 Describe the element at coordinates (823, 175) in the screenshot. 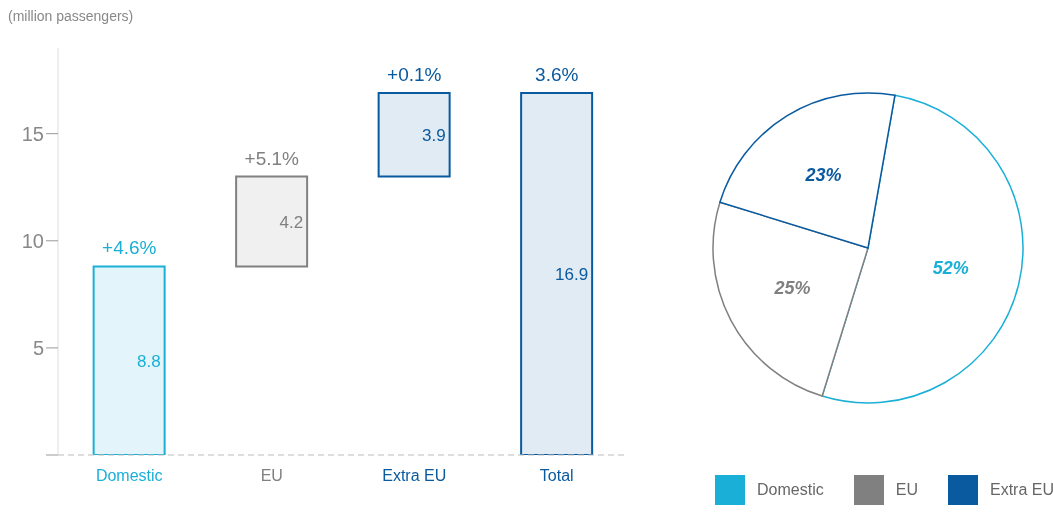

I see `data-label: 23%` at that location.